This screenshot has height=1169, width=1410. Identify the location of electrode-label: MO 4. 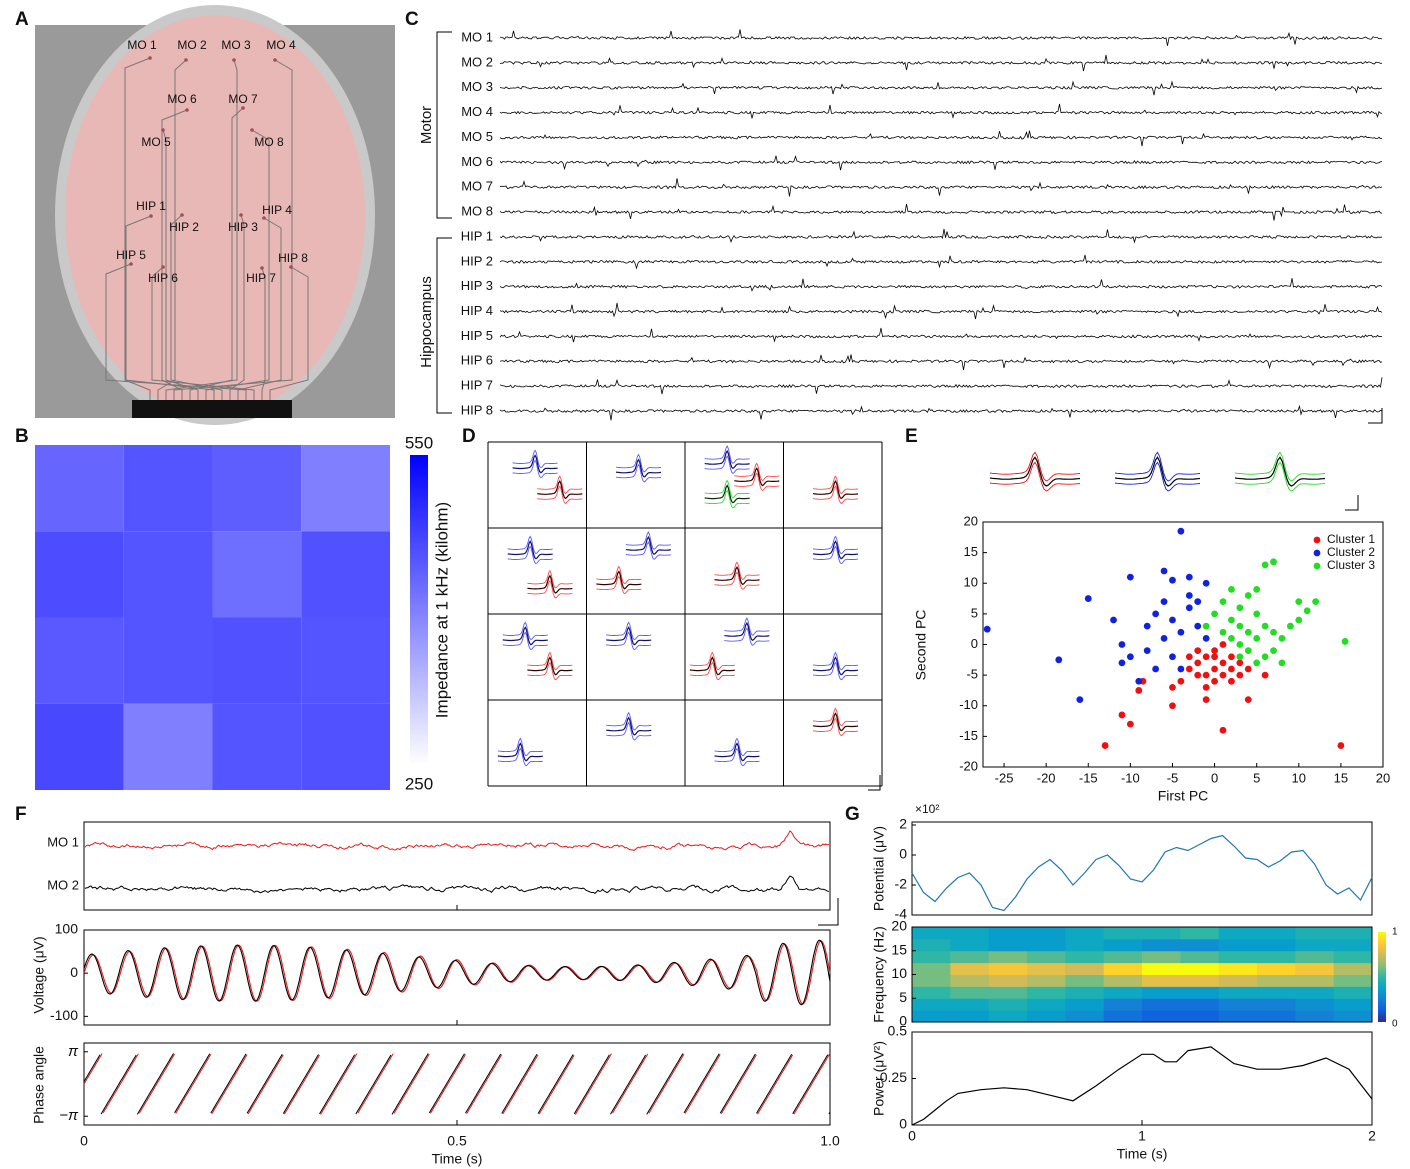
(281, 45).